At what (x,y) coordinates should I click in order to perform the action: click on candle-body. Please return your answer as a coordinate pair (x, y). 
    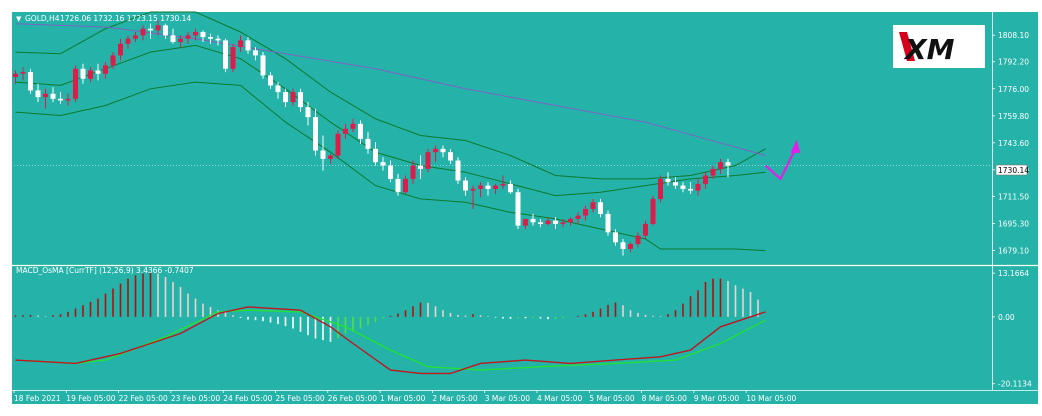
    Looking at the image, I should click on (210, 38).